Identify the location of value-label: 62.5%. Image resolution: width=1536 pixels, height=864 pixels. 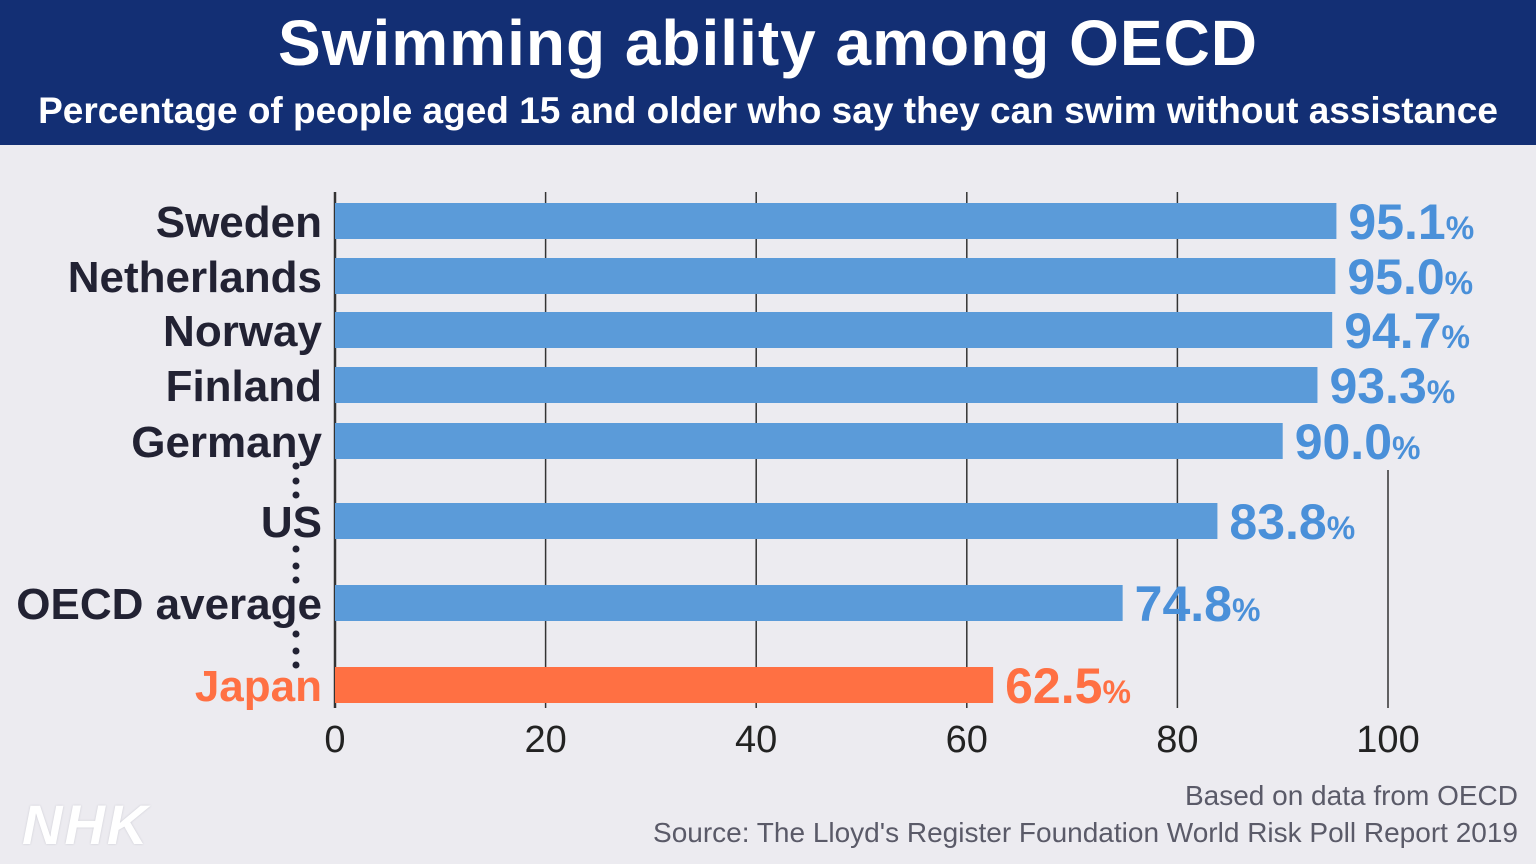
(1068, 686).